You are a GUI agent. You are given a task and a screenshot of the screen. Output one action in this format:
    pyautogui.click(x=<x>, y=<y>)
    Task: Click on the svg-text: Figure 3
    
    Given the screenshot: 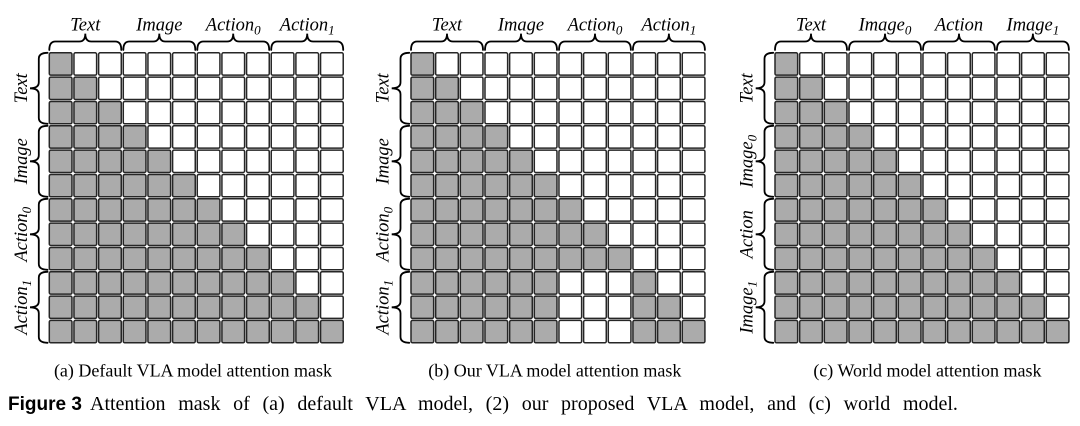 What is the action you would take?
    pyautogui.click(x=45, y=404)
    